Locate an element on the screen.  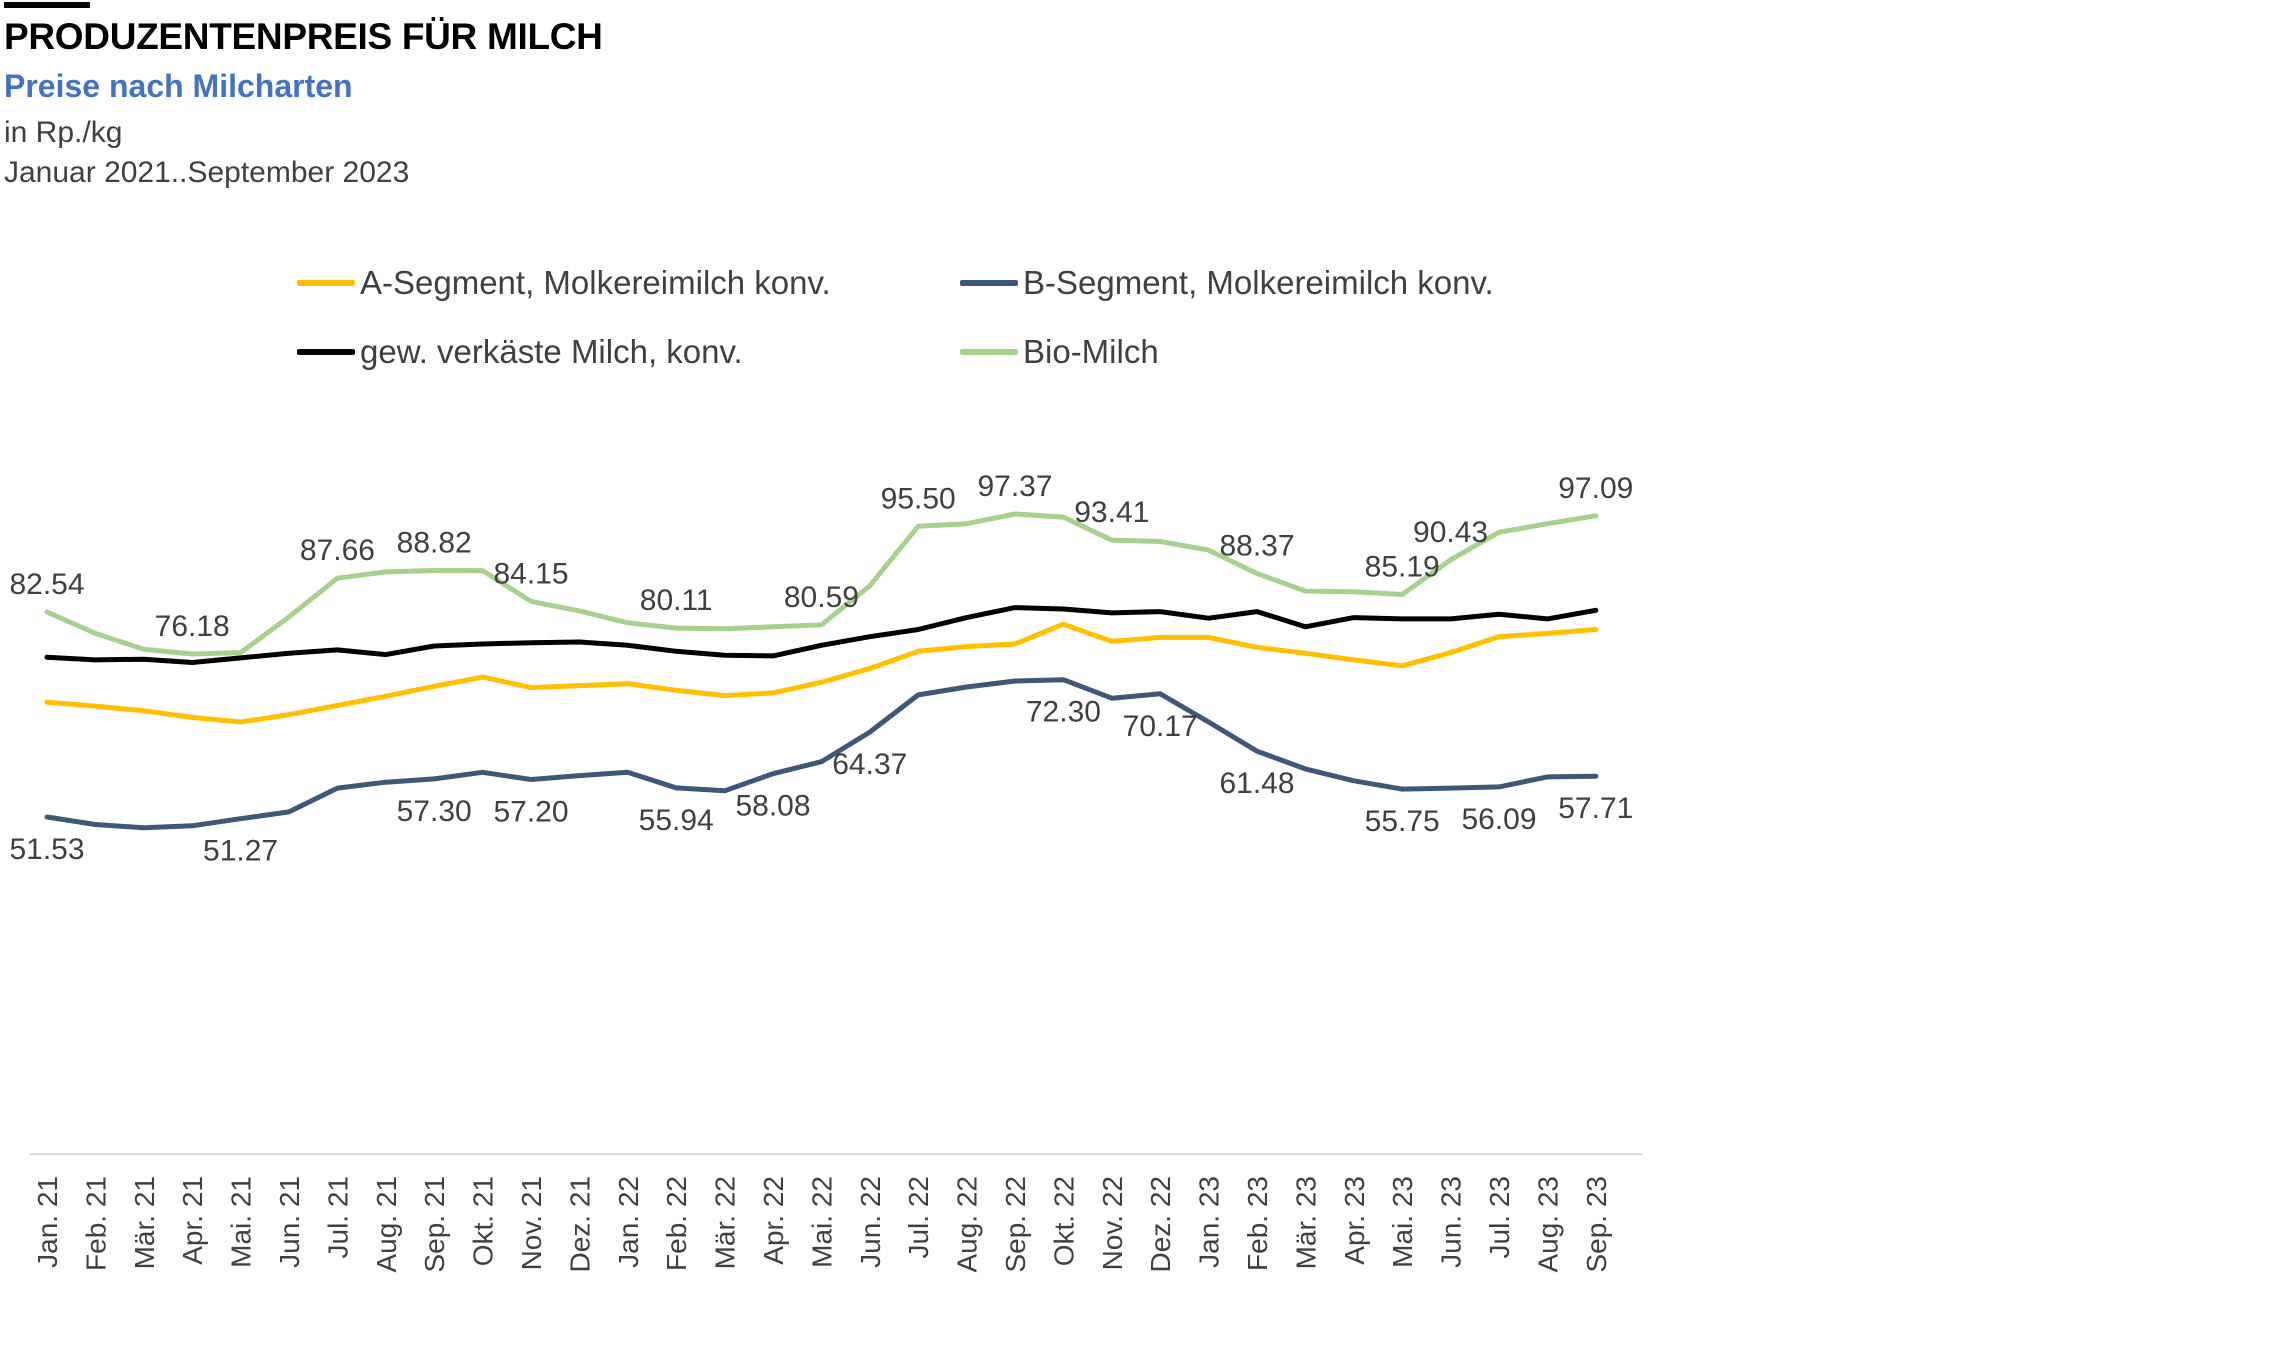
x-tick-label: Feb. 21 is located at coordinates (95, 1223).